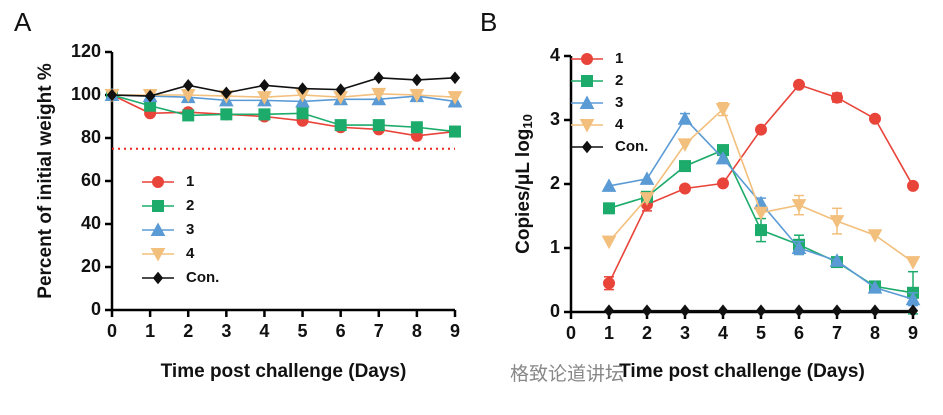 Image resolution: width=943 pixels, height=415 pixels. Describe the element at coordinates (875, 333) in the screenshot. I see `x-tick-label: 8` at that location.